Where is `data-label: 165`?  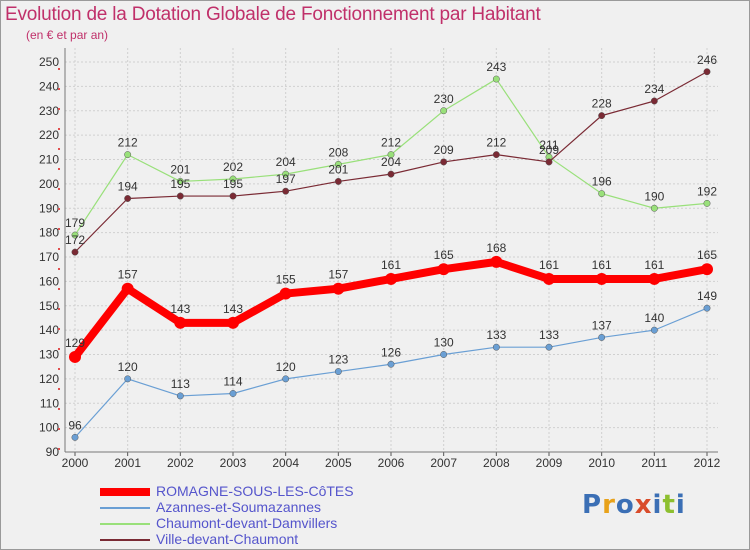 data-label: 165 is located at coordinates (707, 255).